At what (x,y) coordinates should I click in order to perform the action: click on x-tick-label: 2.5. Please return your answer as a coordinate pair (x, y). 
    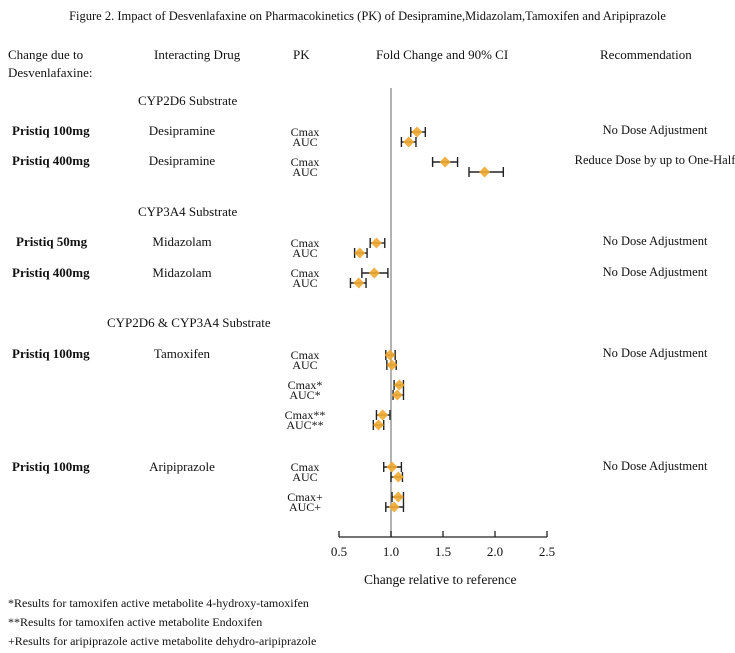
    Looking at the image, I should click on (547, 551).